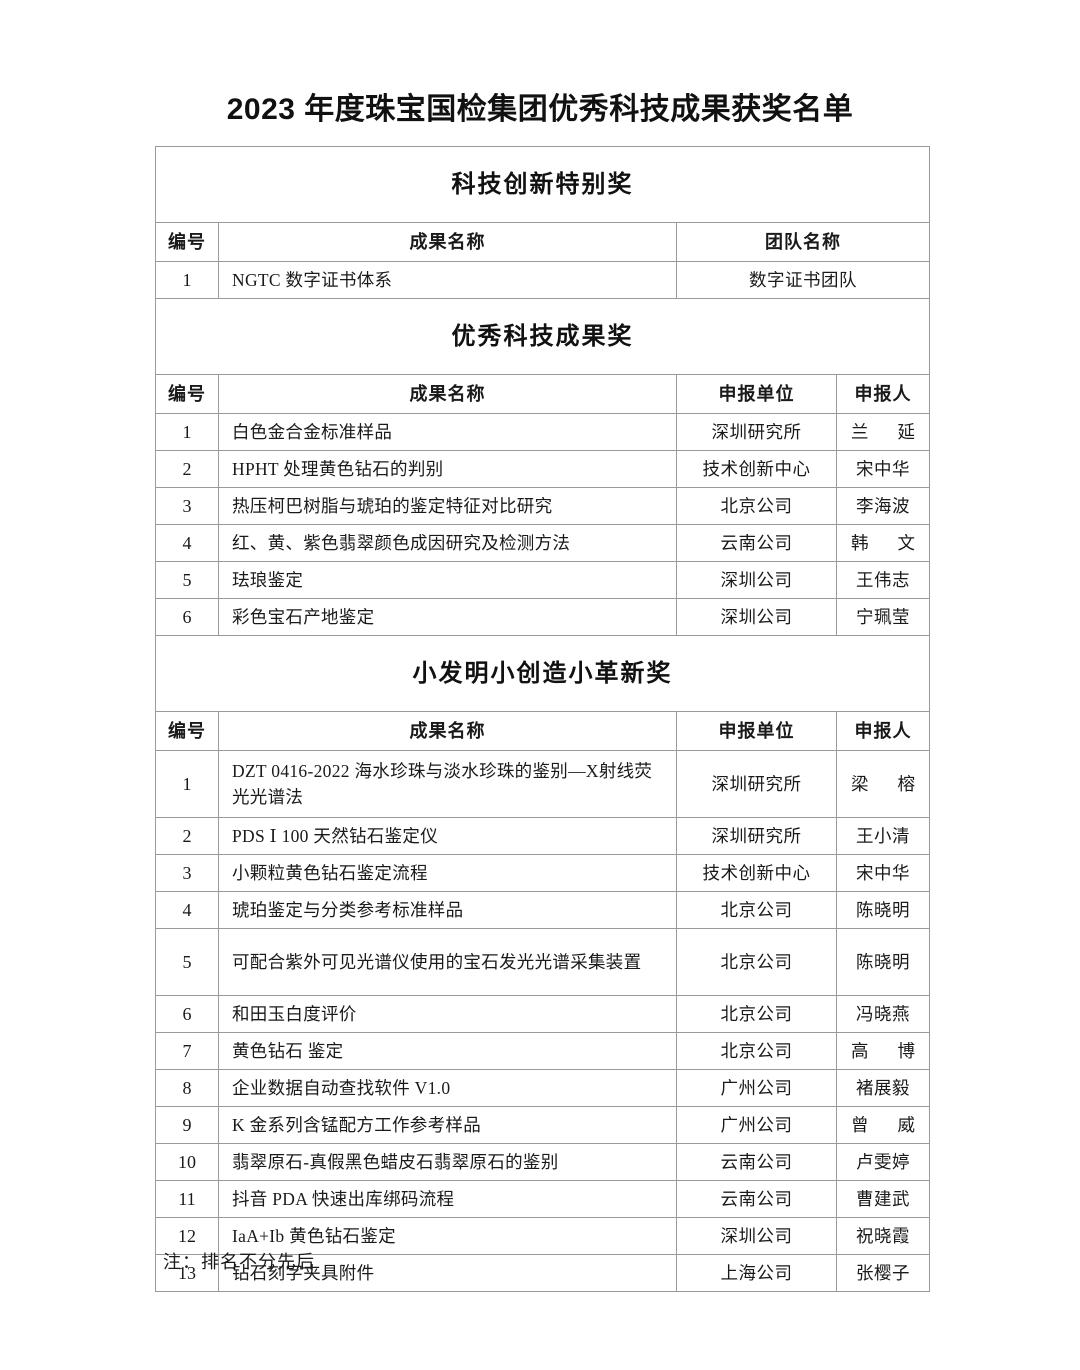  What do you see at coordinates (883, 784) in the screenshot?
I see `applicant-person: 梁 榕` at bounding box center [883, 784].